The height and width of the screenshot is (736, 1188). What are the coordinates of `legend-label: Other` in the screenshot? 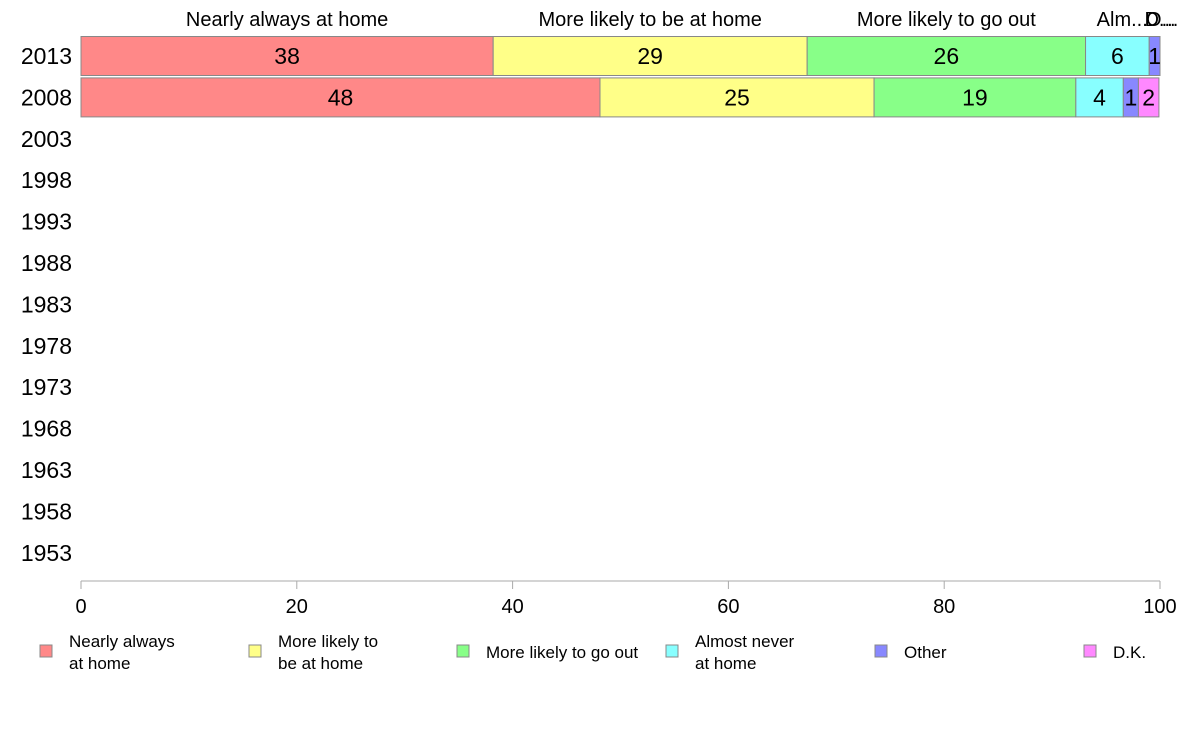 It's located at (925, 652).